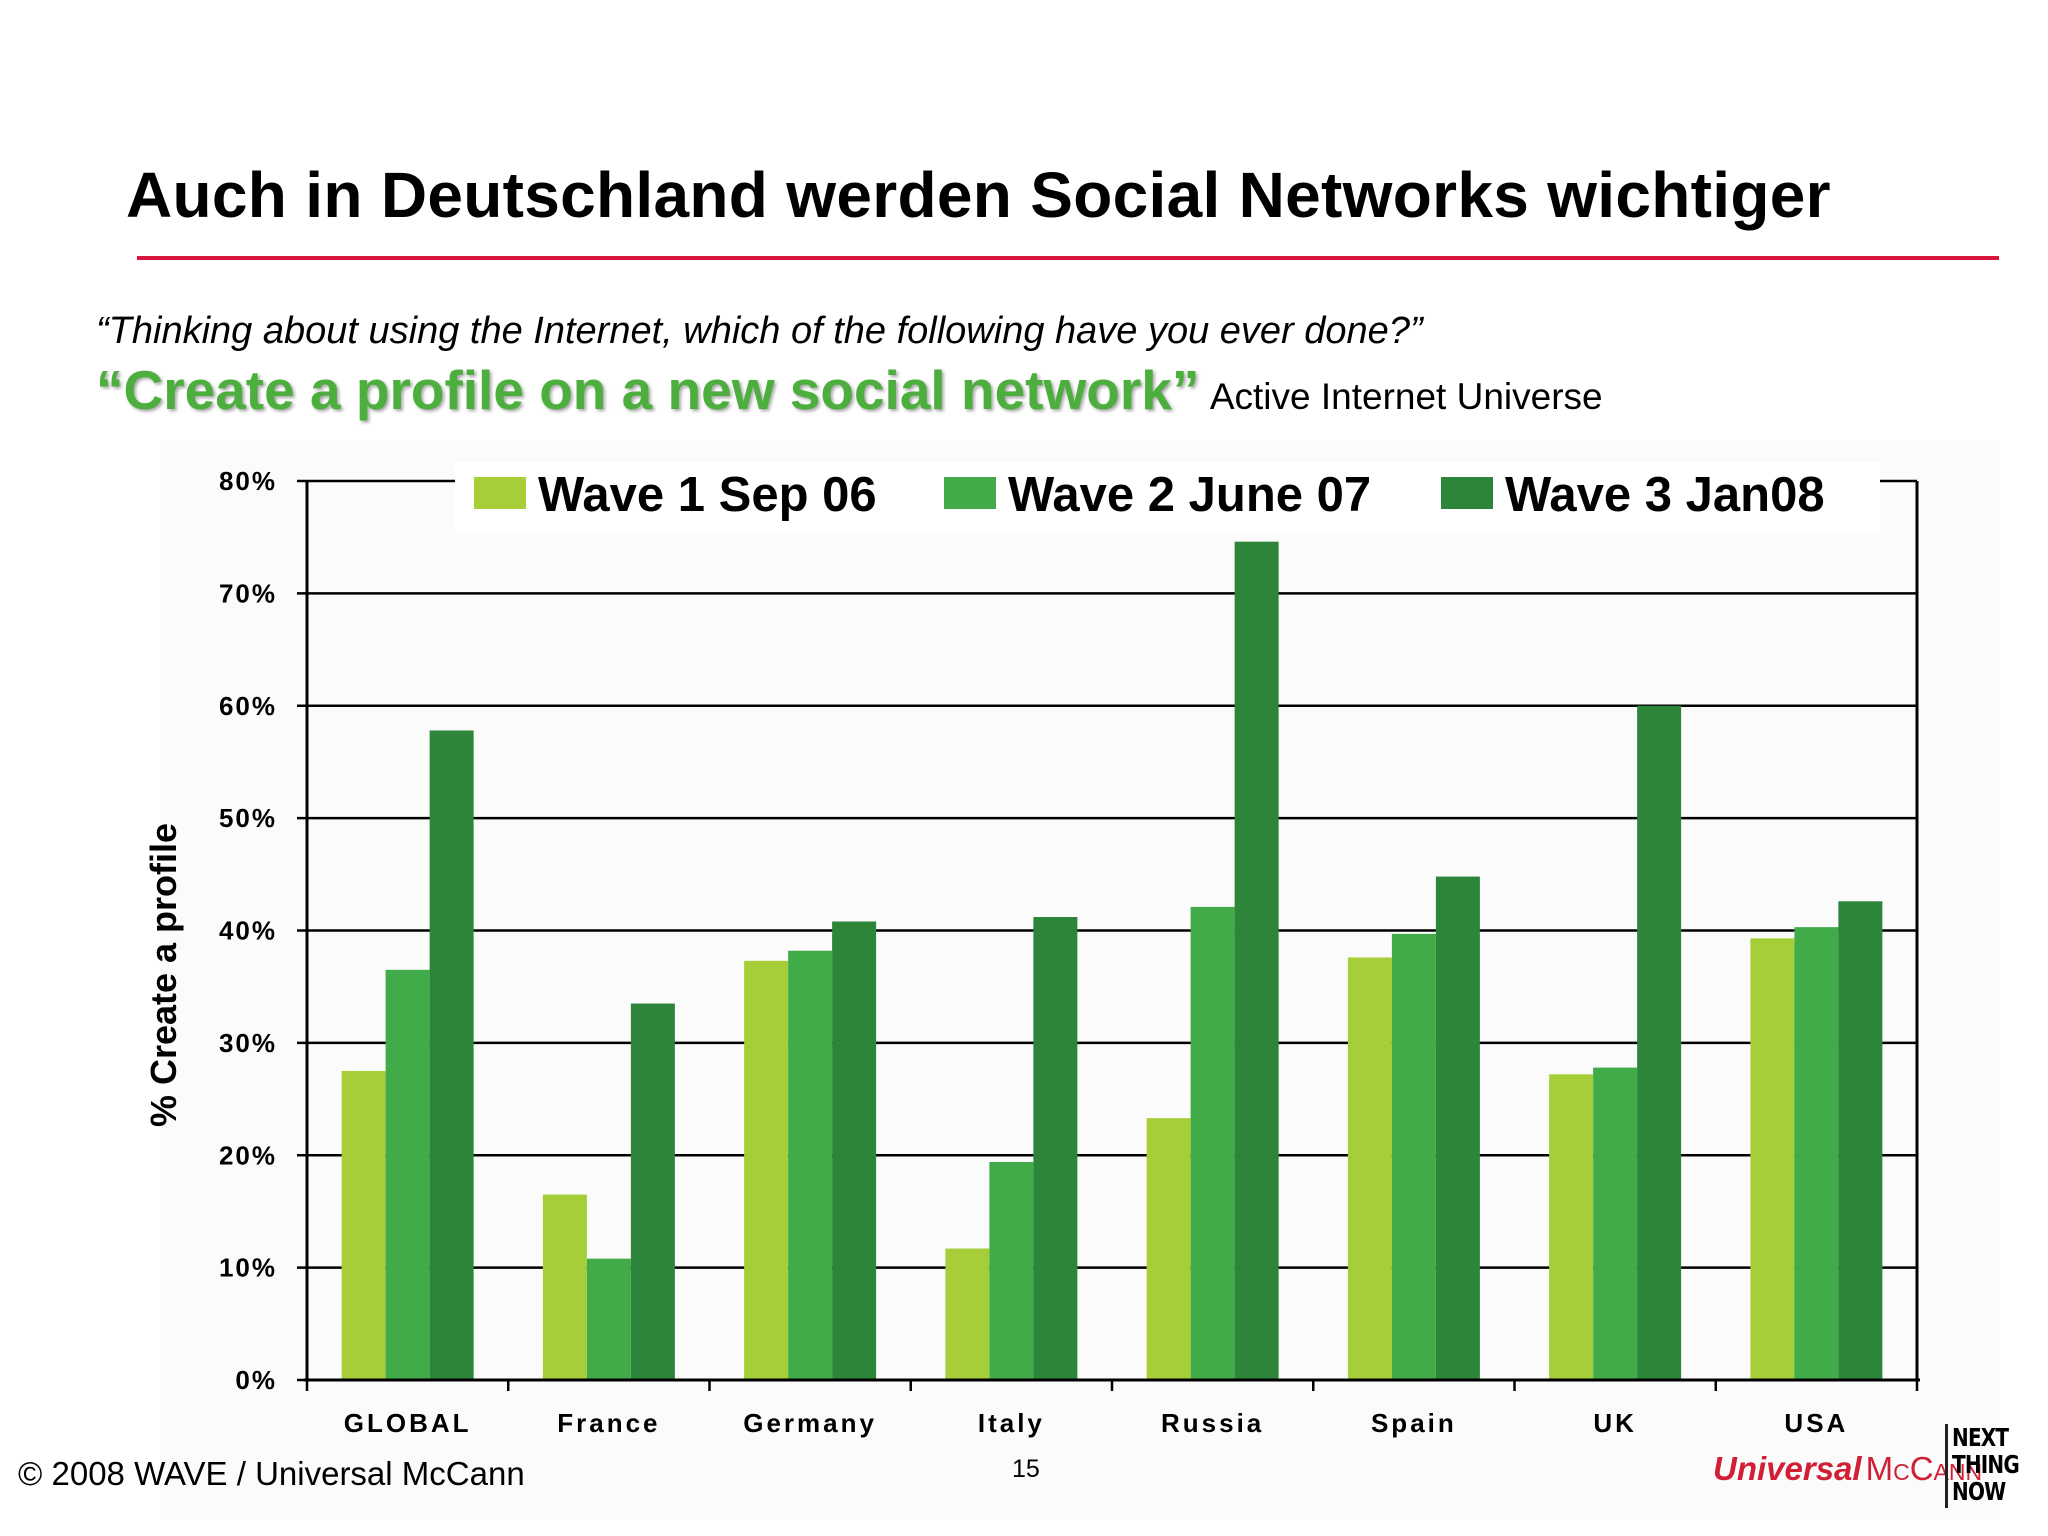 The height and width of the screenshot is (1536, 2048). What do you see at coordinates (248, 1155) in the screenshot?
I see `y-tick-label: 20%` at bounding box center [248, 1155].